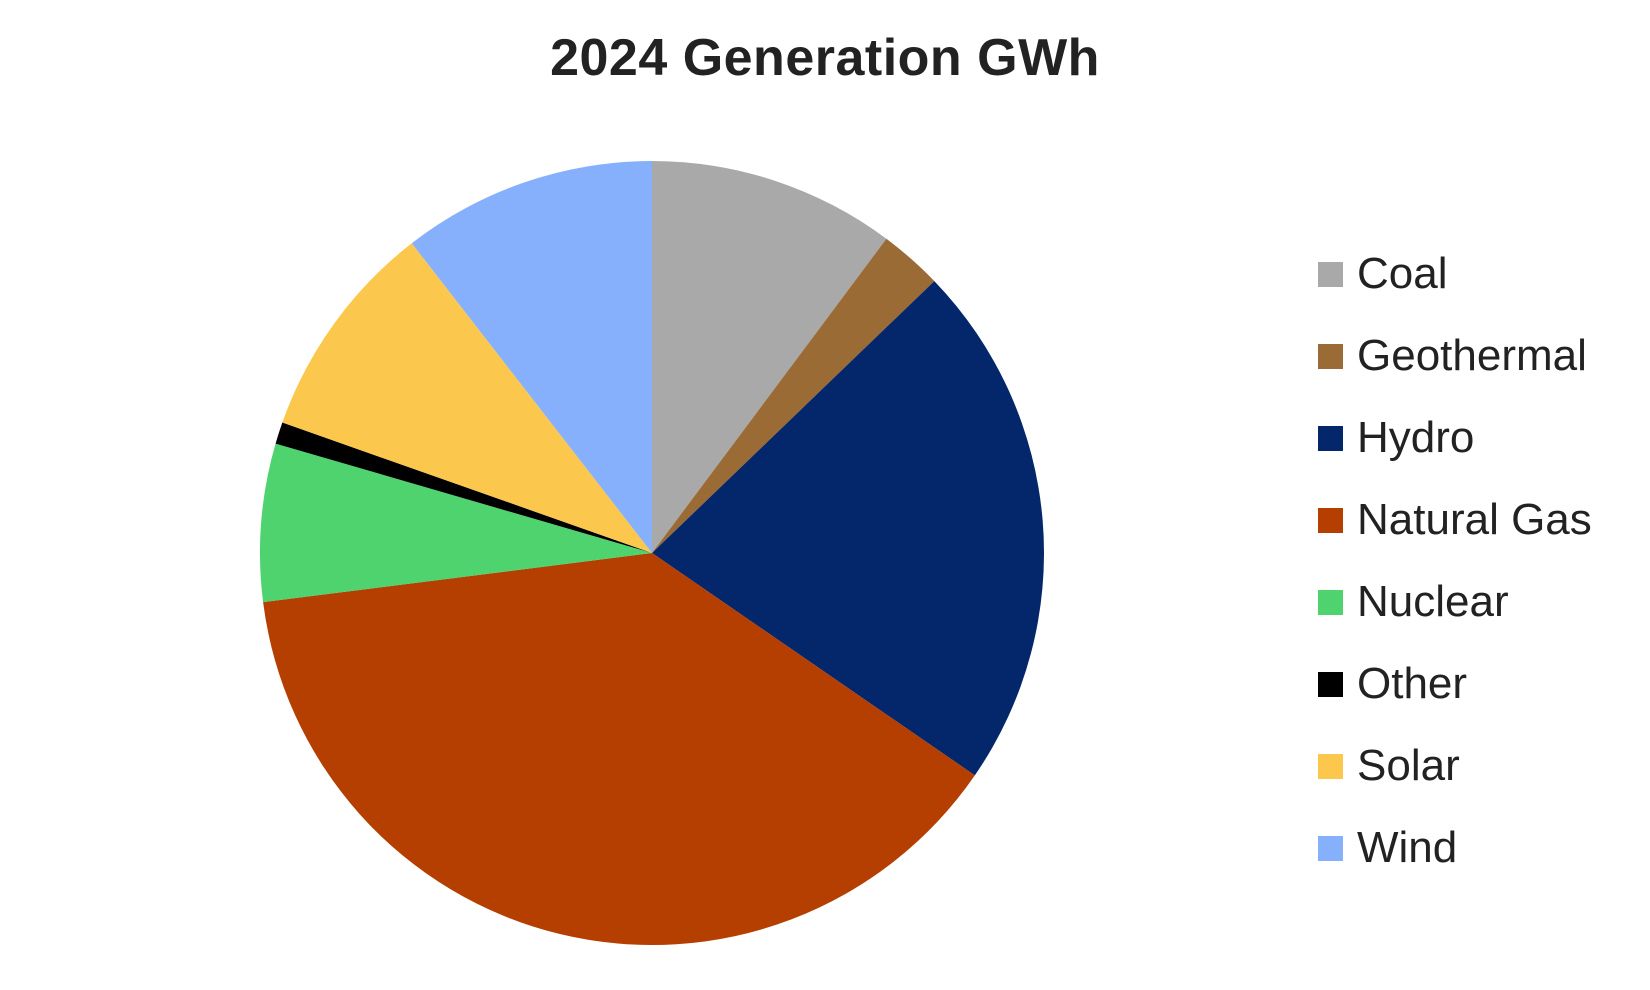  Describe the element at coordinates (1433, 601) in the screenshot. I see `legend-label: Nuclear` at that location.